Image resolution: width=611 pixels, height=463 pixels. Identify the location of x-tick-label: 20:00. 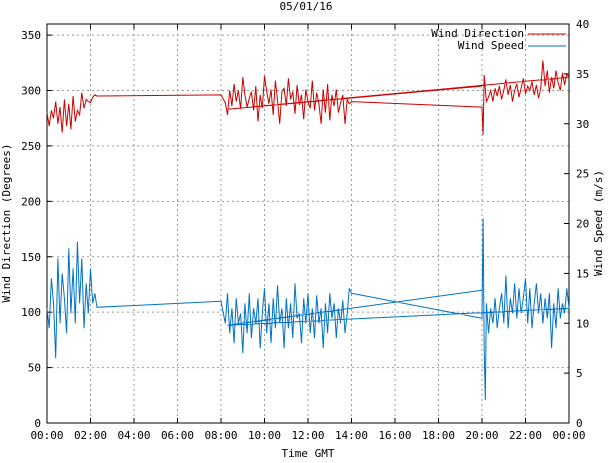
(481, 435).